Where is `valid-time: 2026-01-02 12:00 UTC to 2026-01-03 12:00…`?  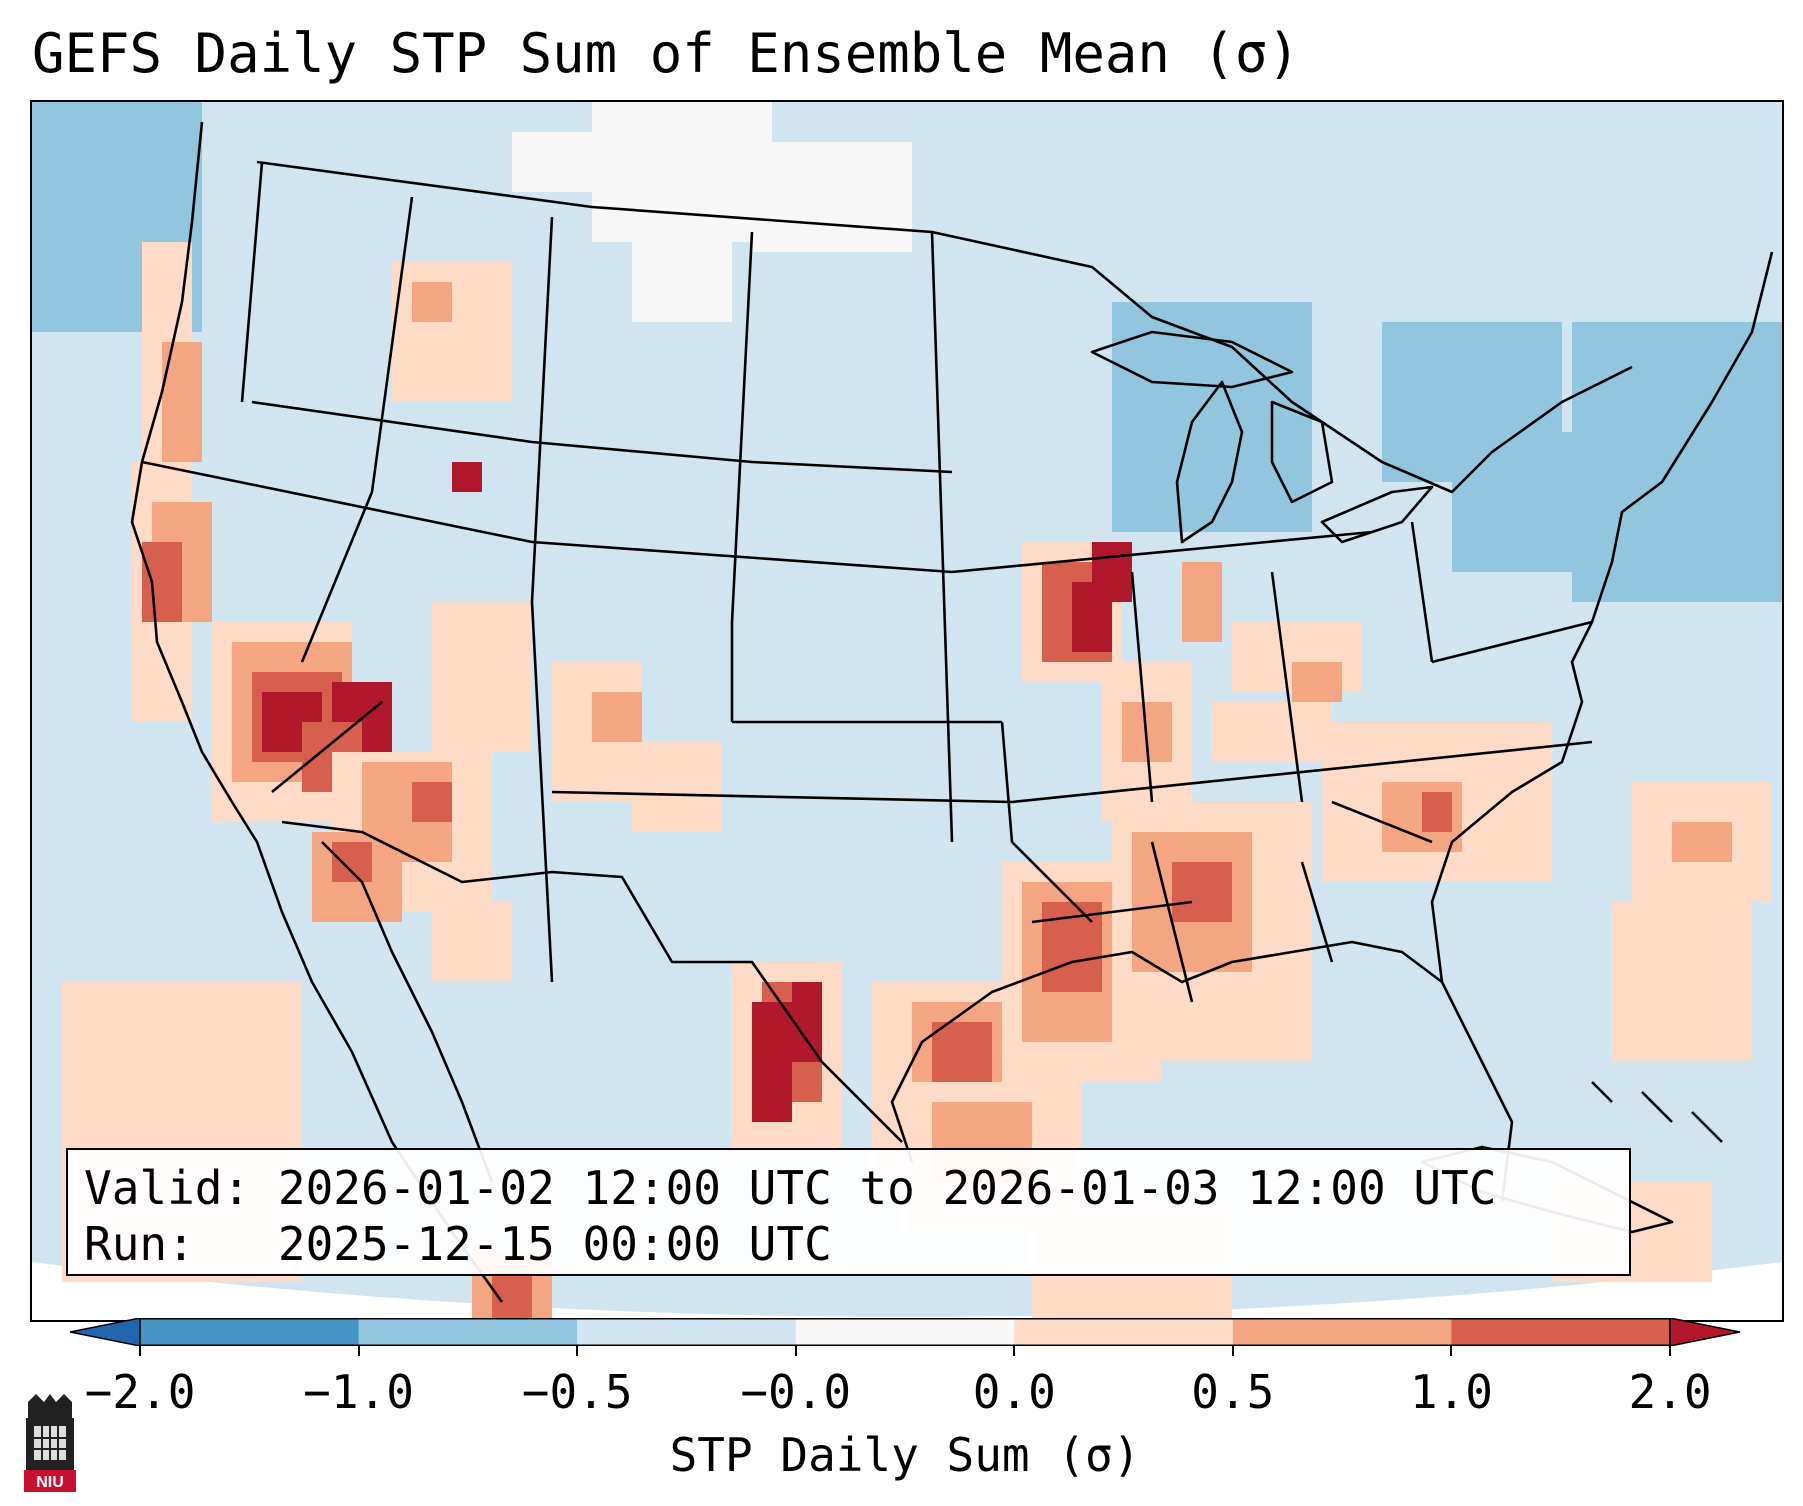 valid-time: 2026-01-02 12:00 UTC to 2026-01-03 12:00… is located at coordinates (887, 1188).